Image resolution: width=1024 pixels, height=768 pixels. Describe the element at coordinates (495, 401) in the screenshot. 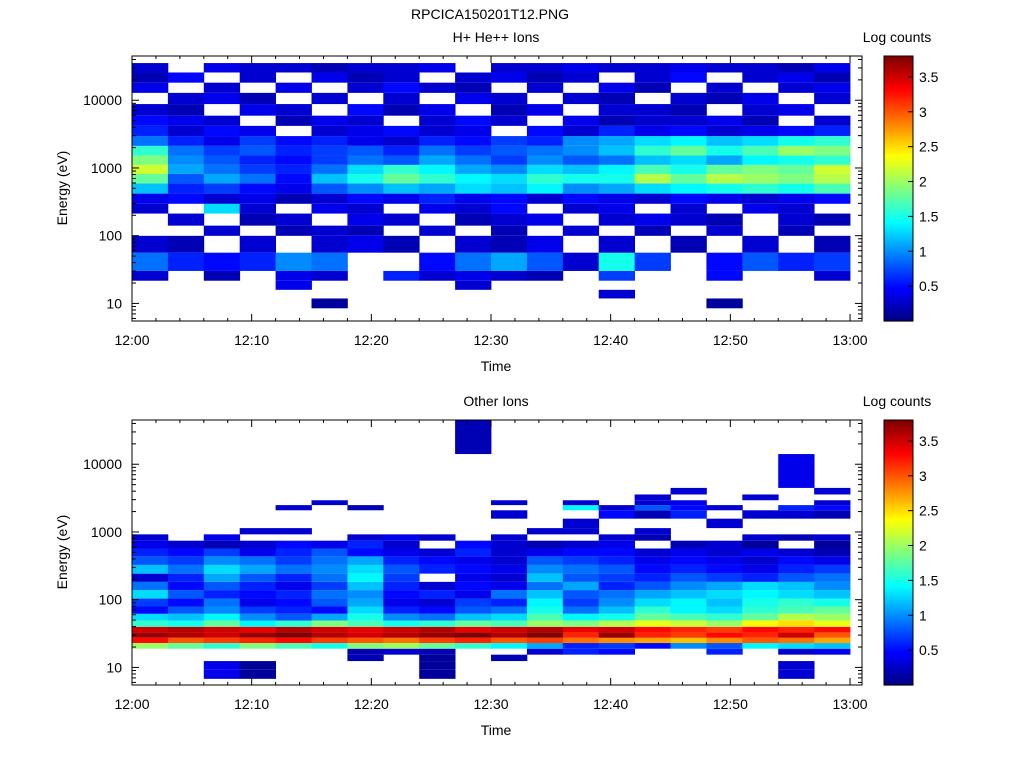

I see `panel-bottom-title: Other Ions` at that location.